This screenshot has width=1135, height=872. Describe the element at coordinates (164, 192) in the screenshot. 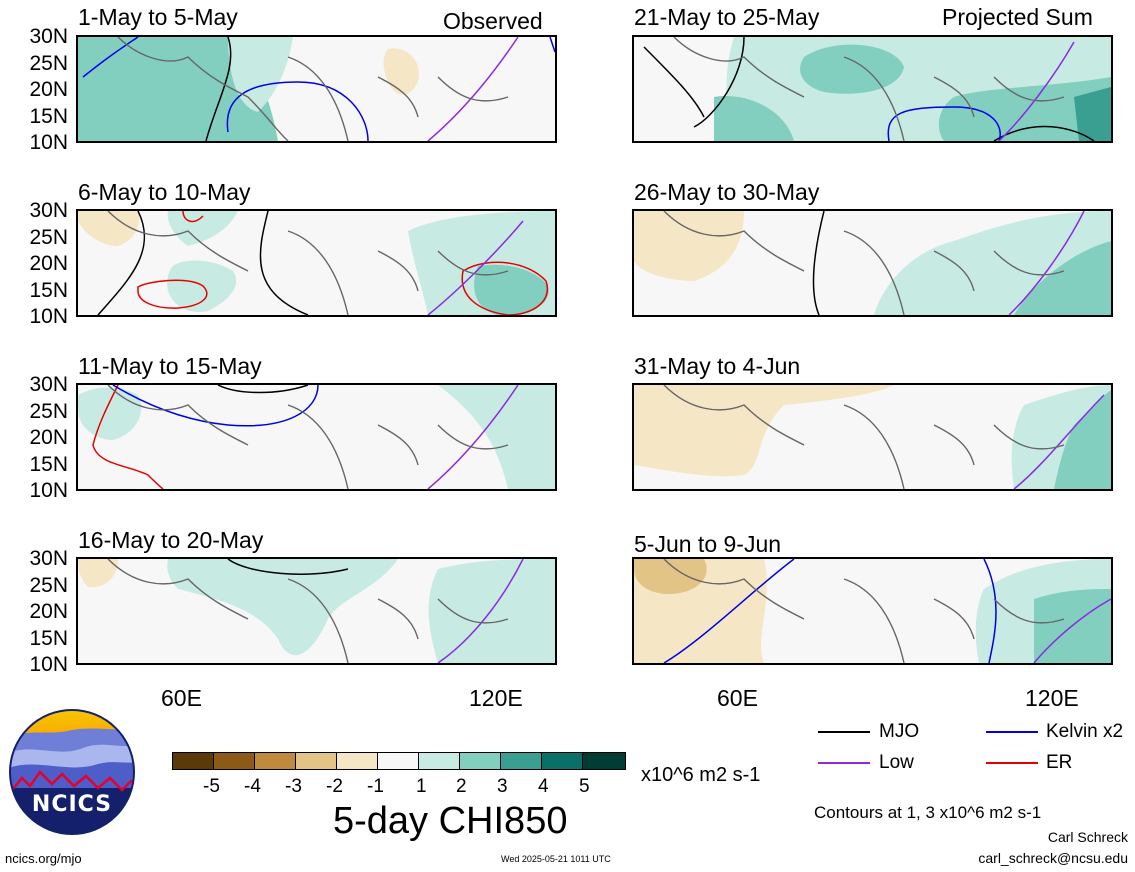

I see `panel-title-2: 6-May to 10-May` at that location.